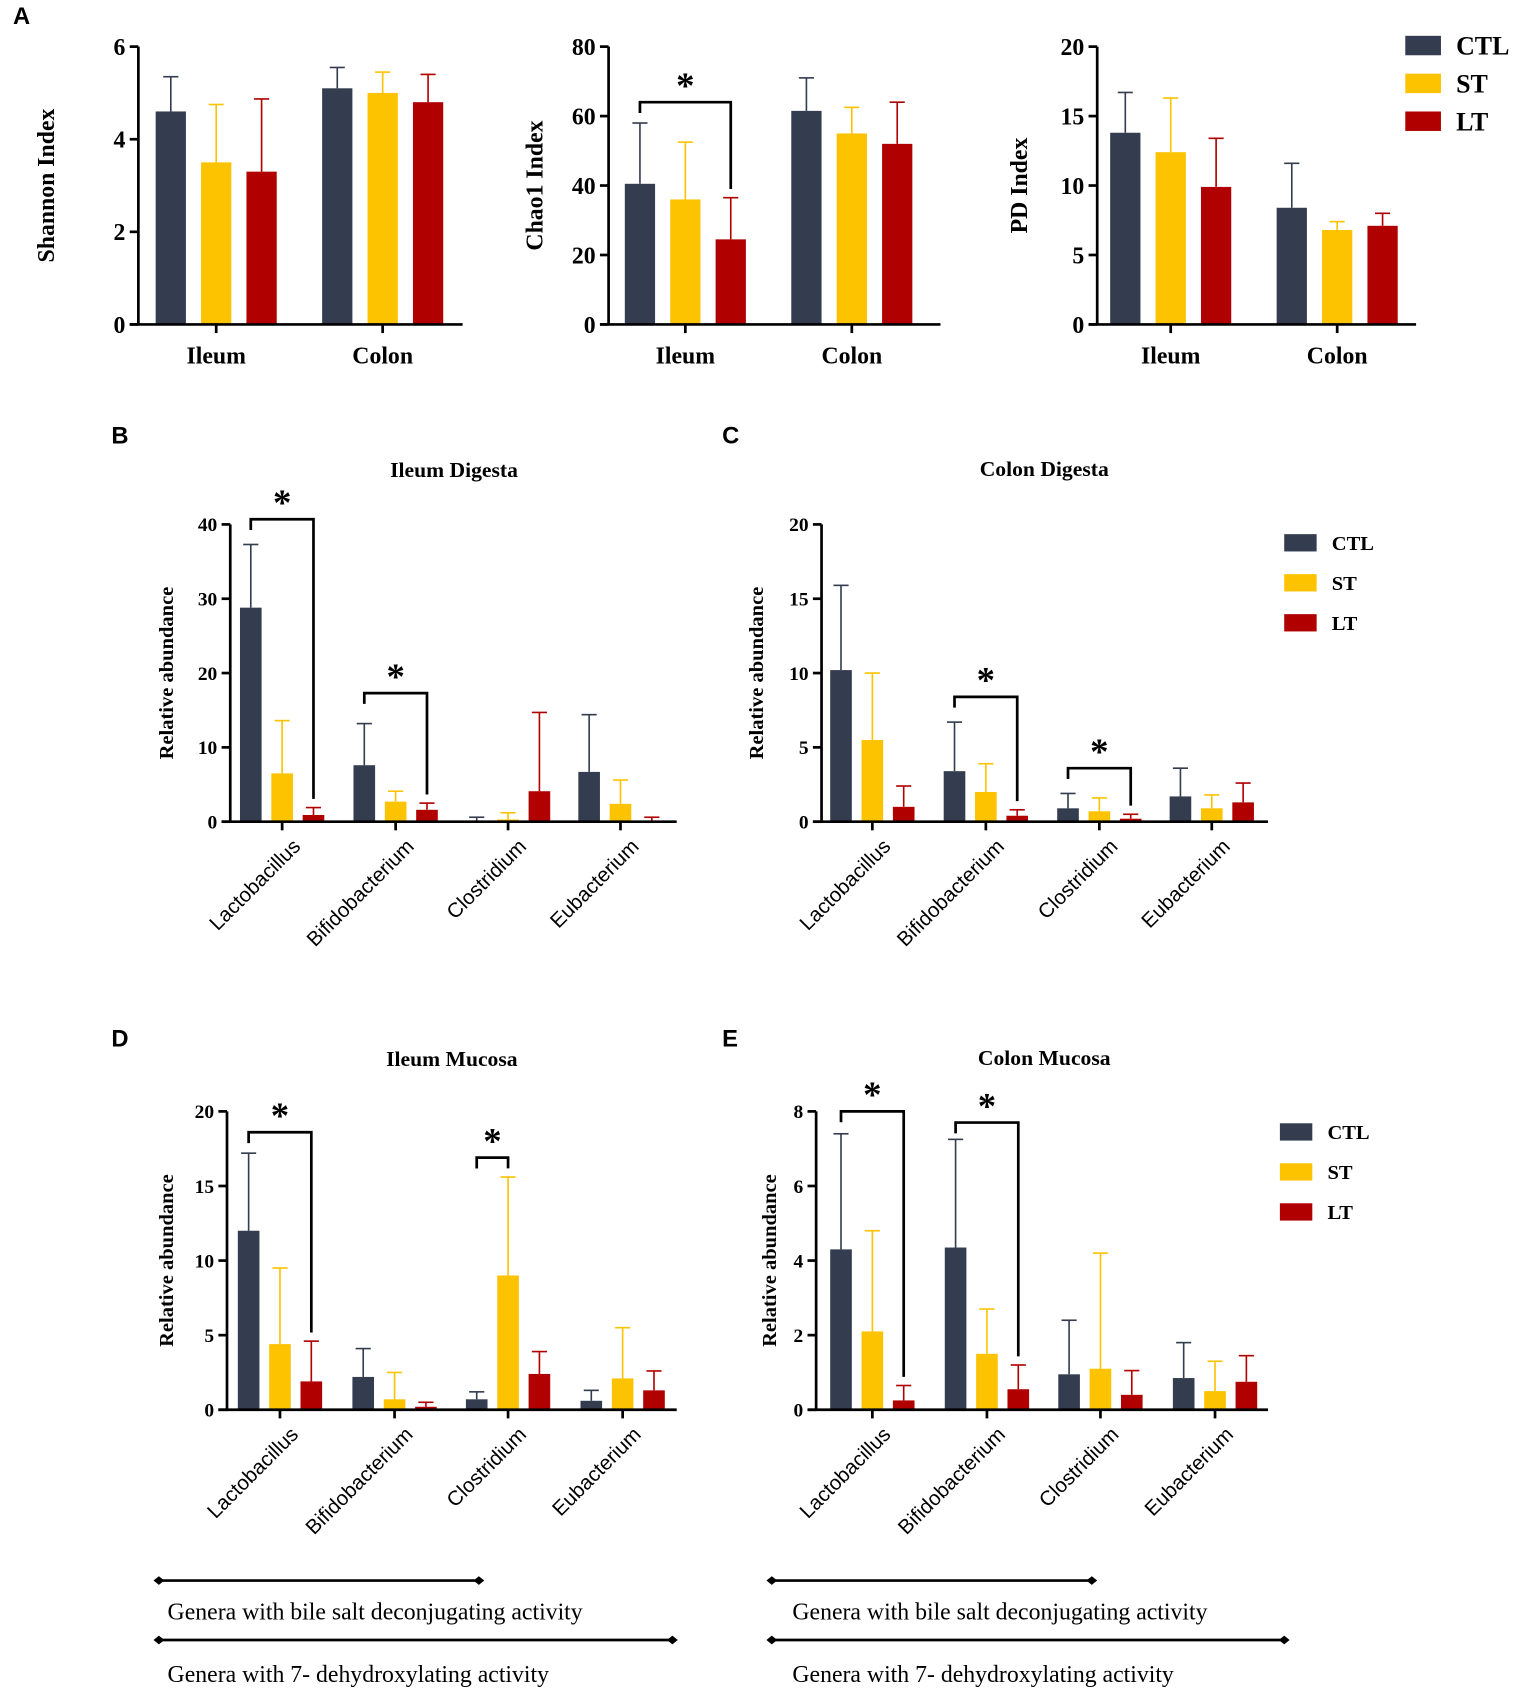  I want to click on chart-panel: A 0 2 4 6 Shannon Index Ileum Colon, so click(238, 186).